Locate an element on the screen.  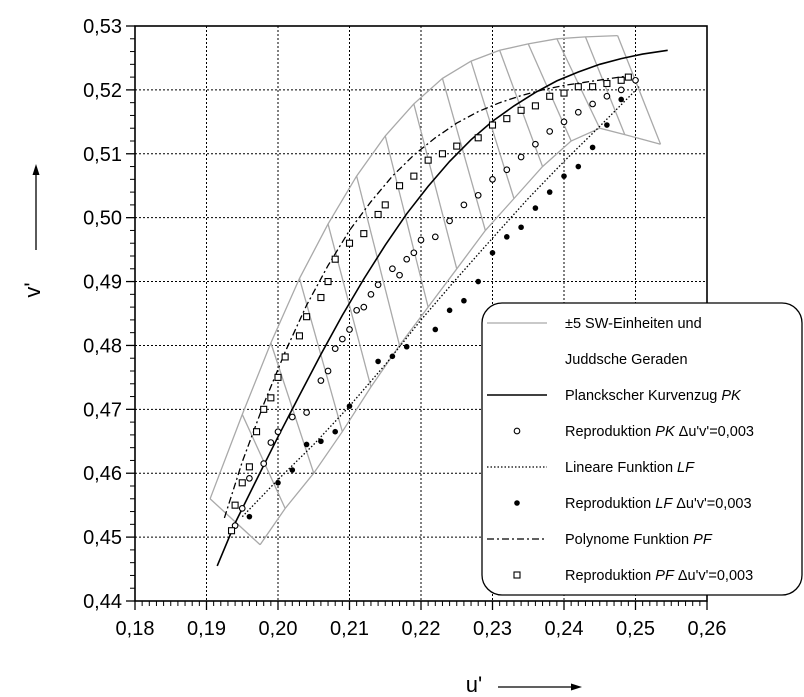
legend-item: ±5 SW-Einheiten und is located at coordinates (594, 324).